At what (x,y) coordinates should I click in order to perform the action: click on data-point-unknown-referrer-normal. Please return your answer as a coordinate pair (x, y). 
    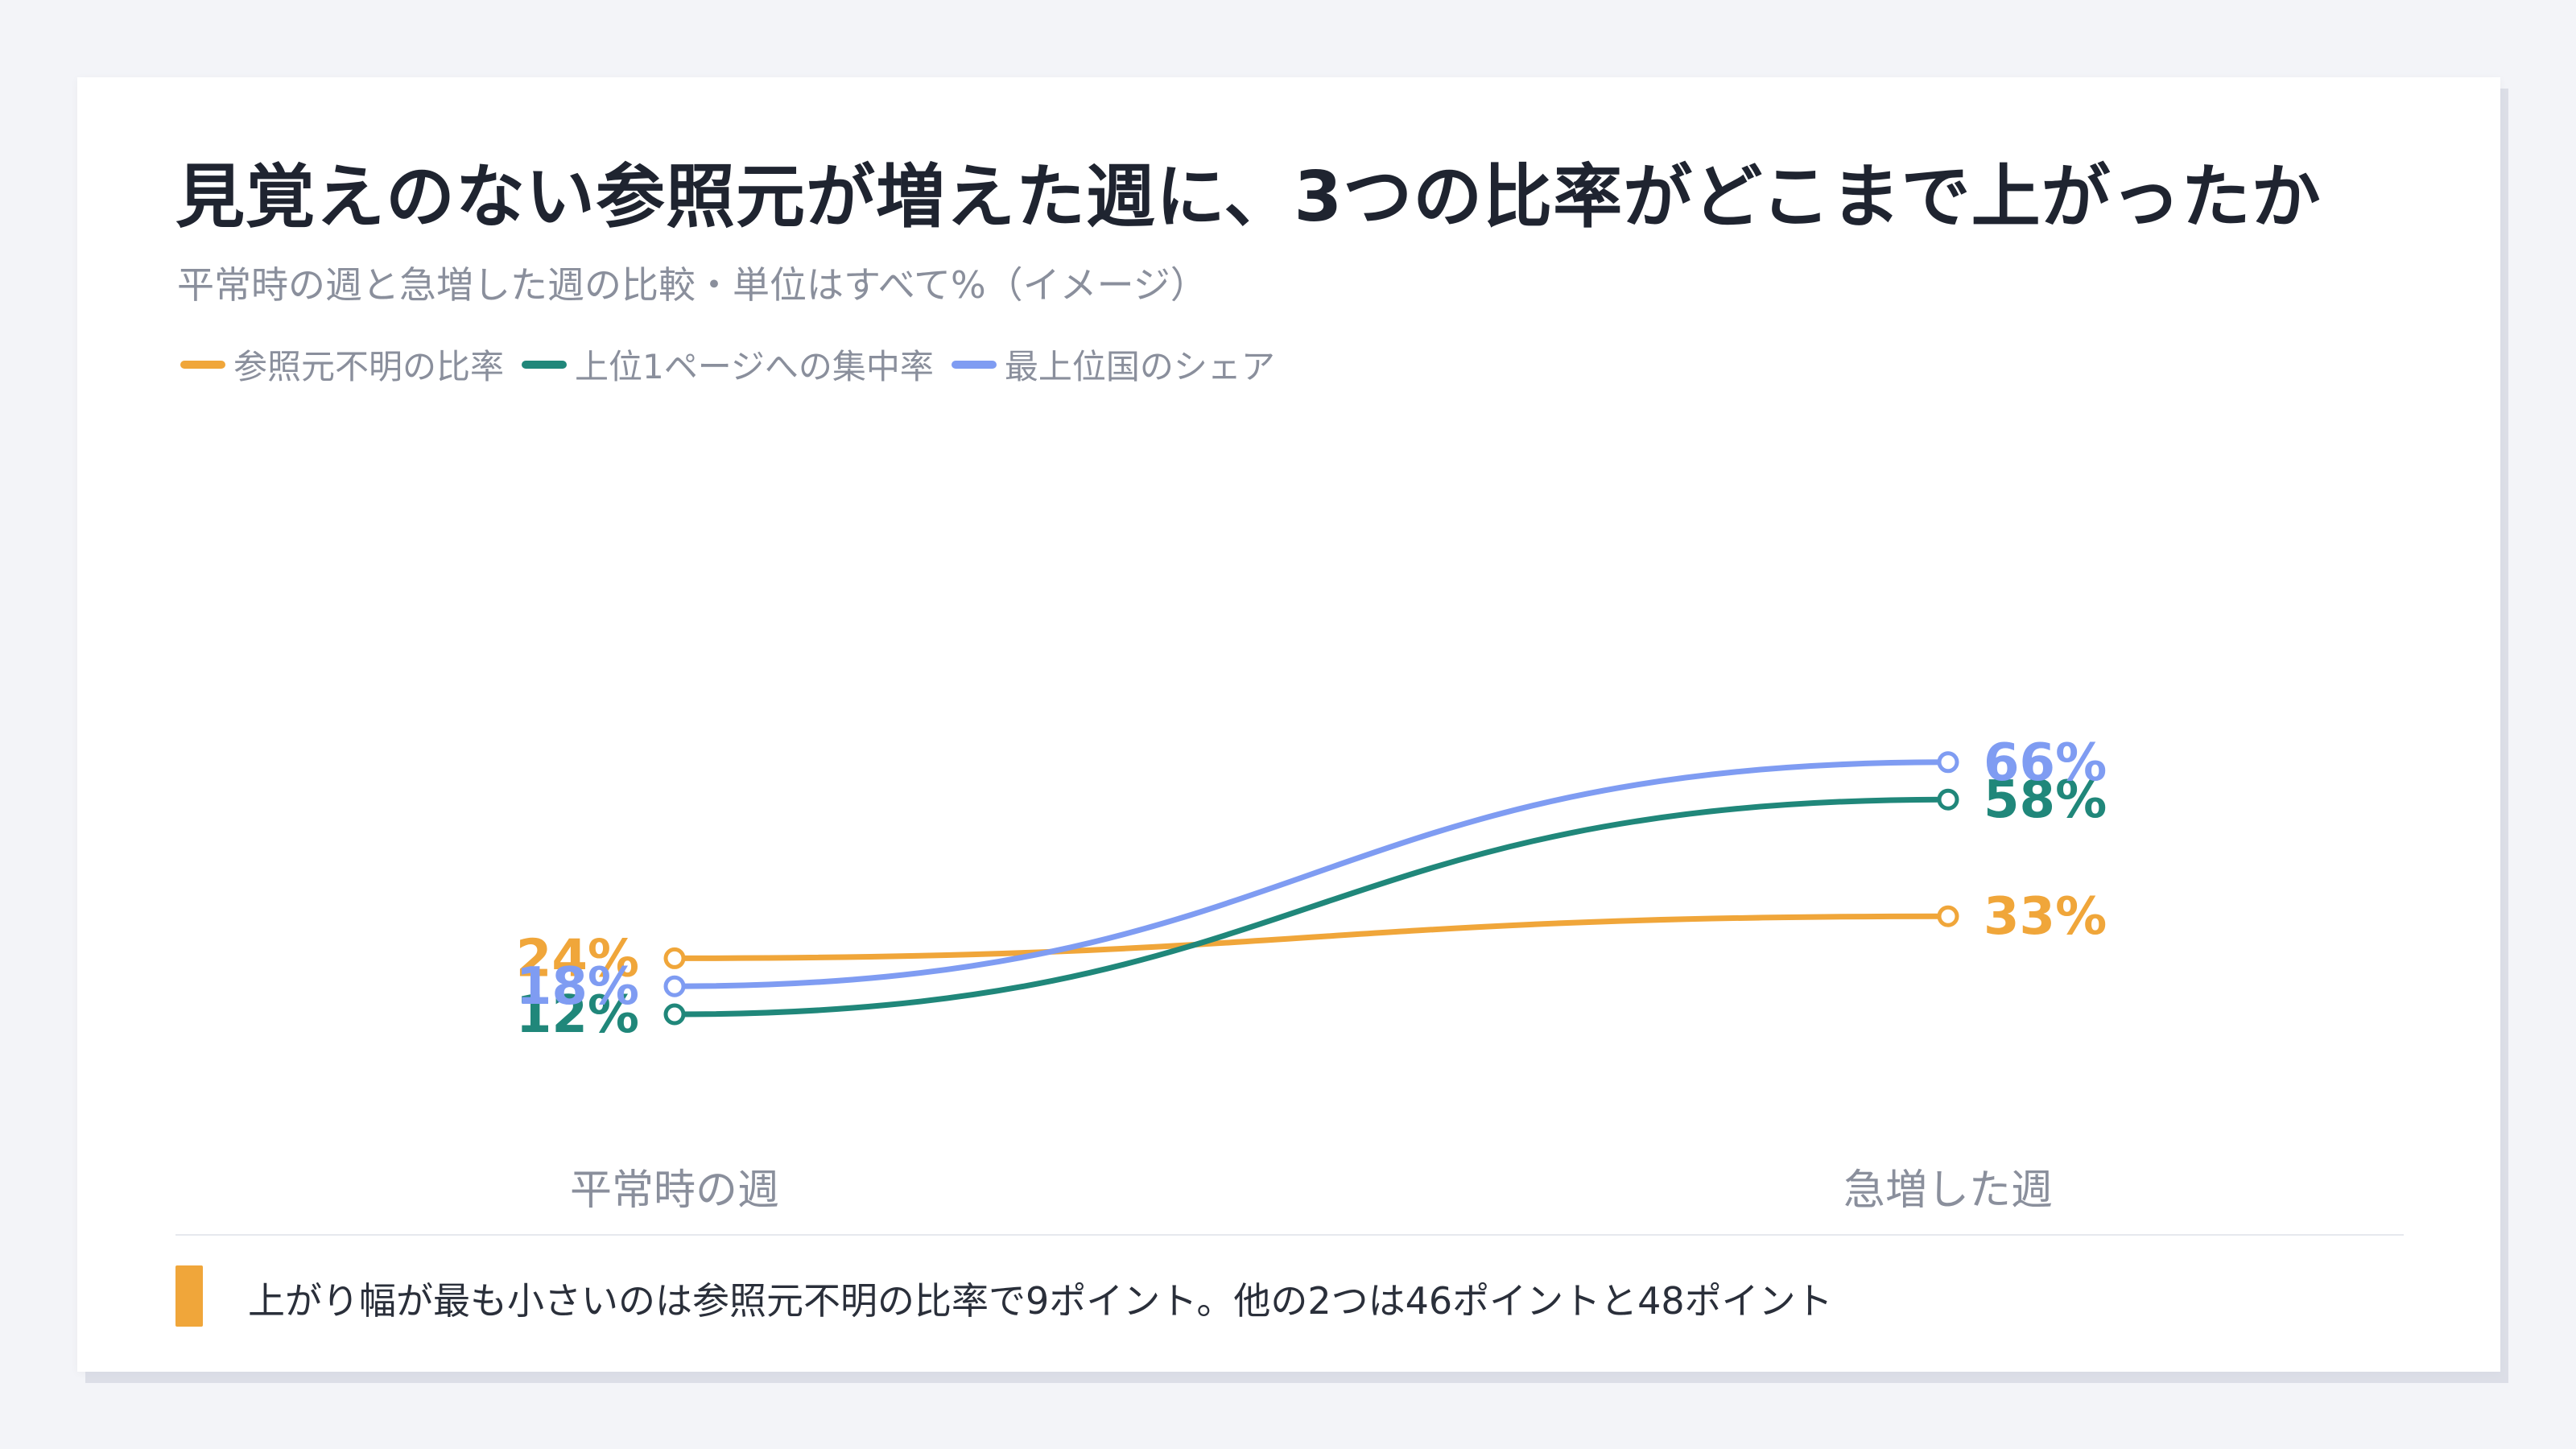
    Looking at the image, I should click on (674, 958).